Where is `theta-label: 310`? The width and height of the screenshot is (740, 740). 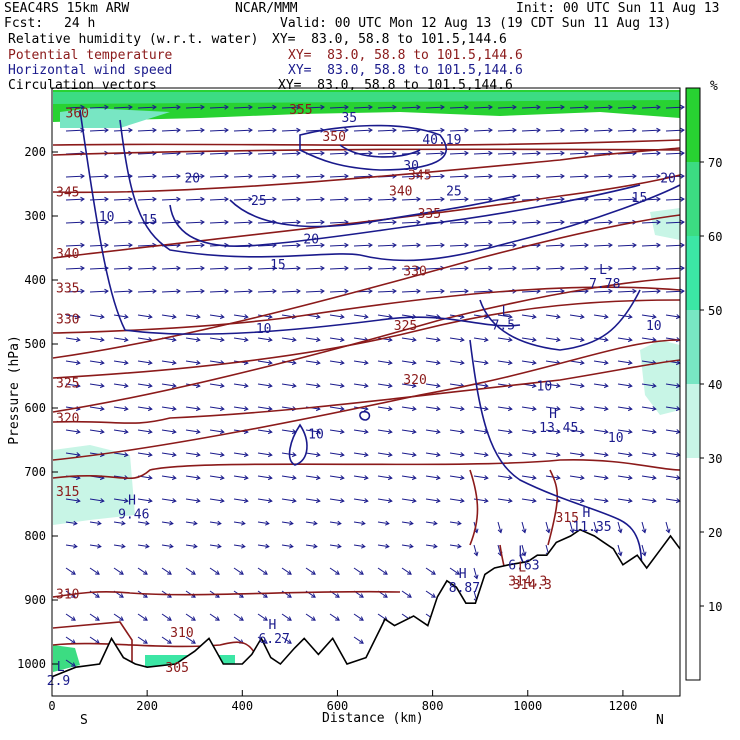 theta-label: 310 is located at coordinates (181, 633).